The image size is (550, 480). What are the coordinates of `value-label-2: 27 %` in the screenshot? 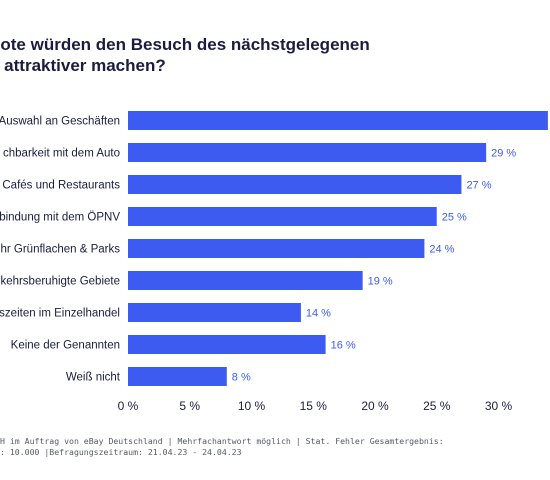 It's located at (478, 186).